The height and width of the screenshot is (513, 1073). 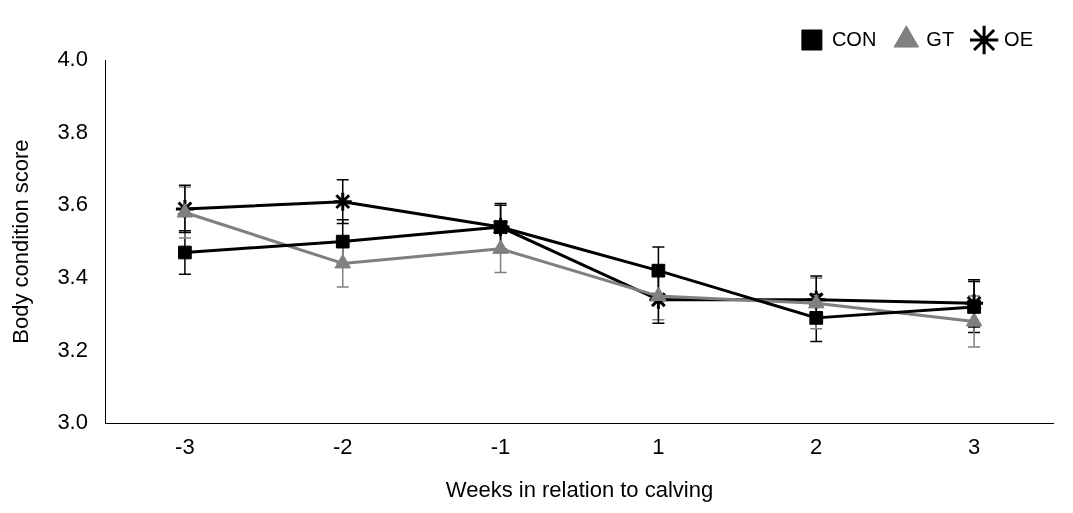 What do you see at coordinates (816, 447) in the screenshot?
I see `x-tick-label: 2` at bounding box center [816, 447].